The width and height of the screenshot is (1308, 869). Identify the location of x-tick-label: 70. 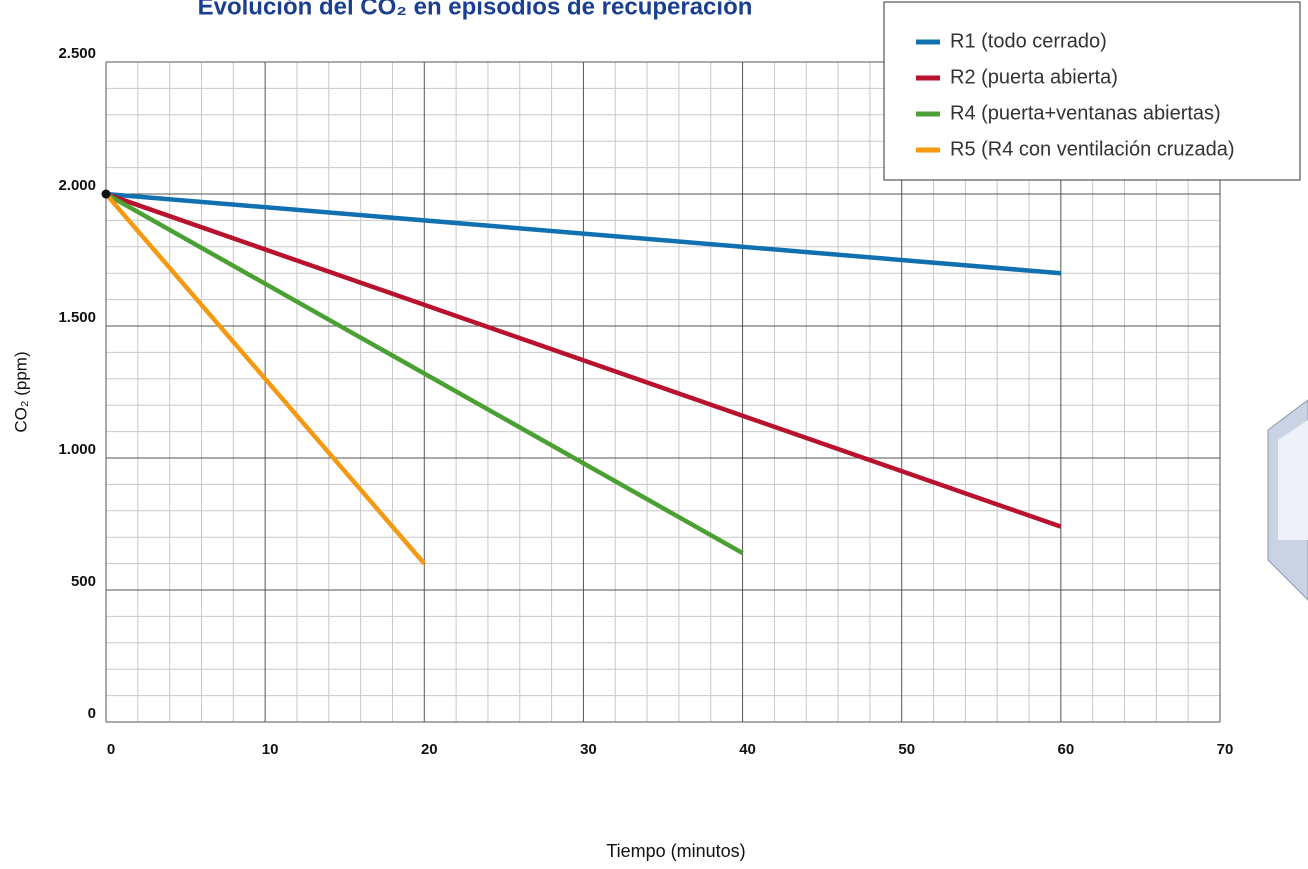
(1225, 749).